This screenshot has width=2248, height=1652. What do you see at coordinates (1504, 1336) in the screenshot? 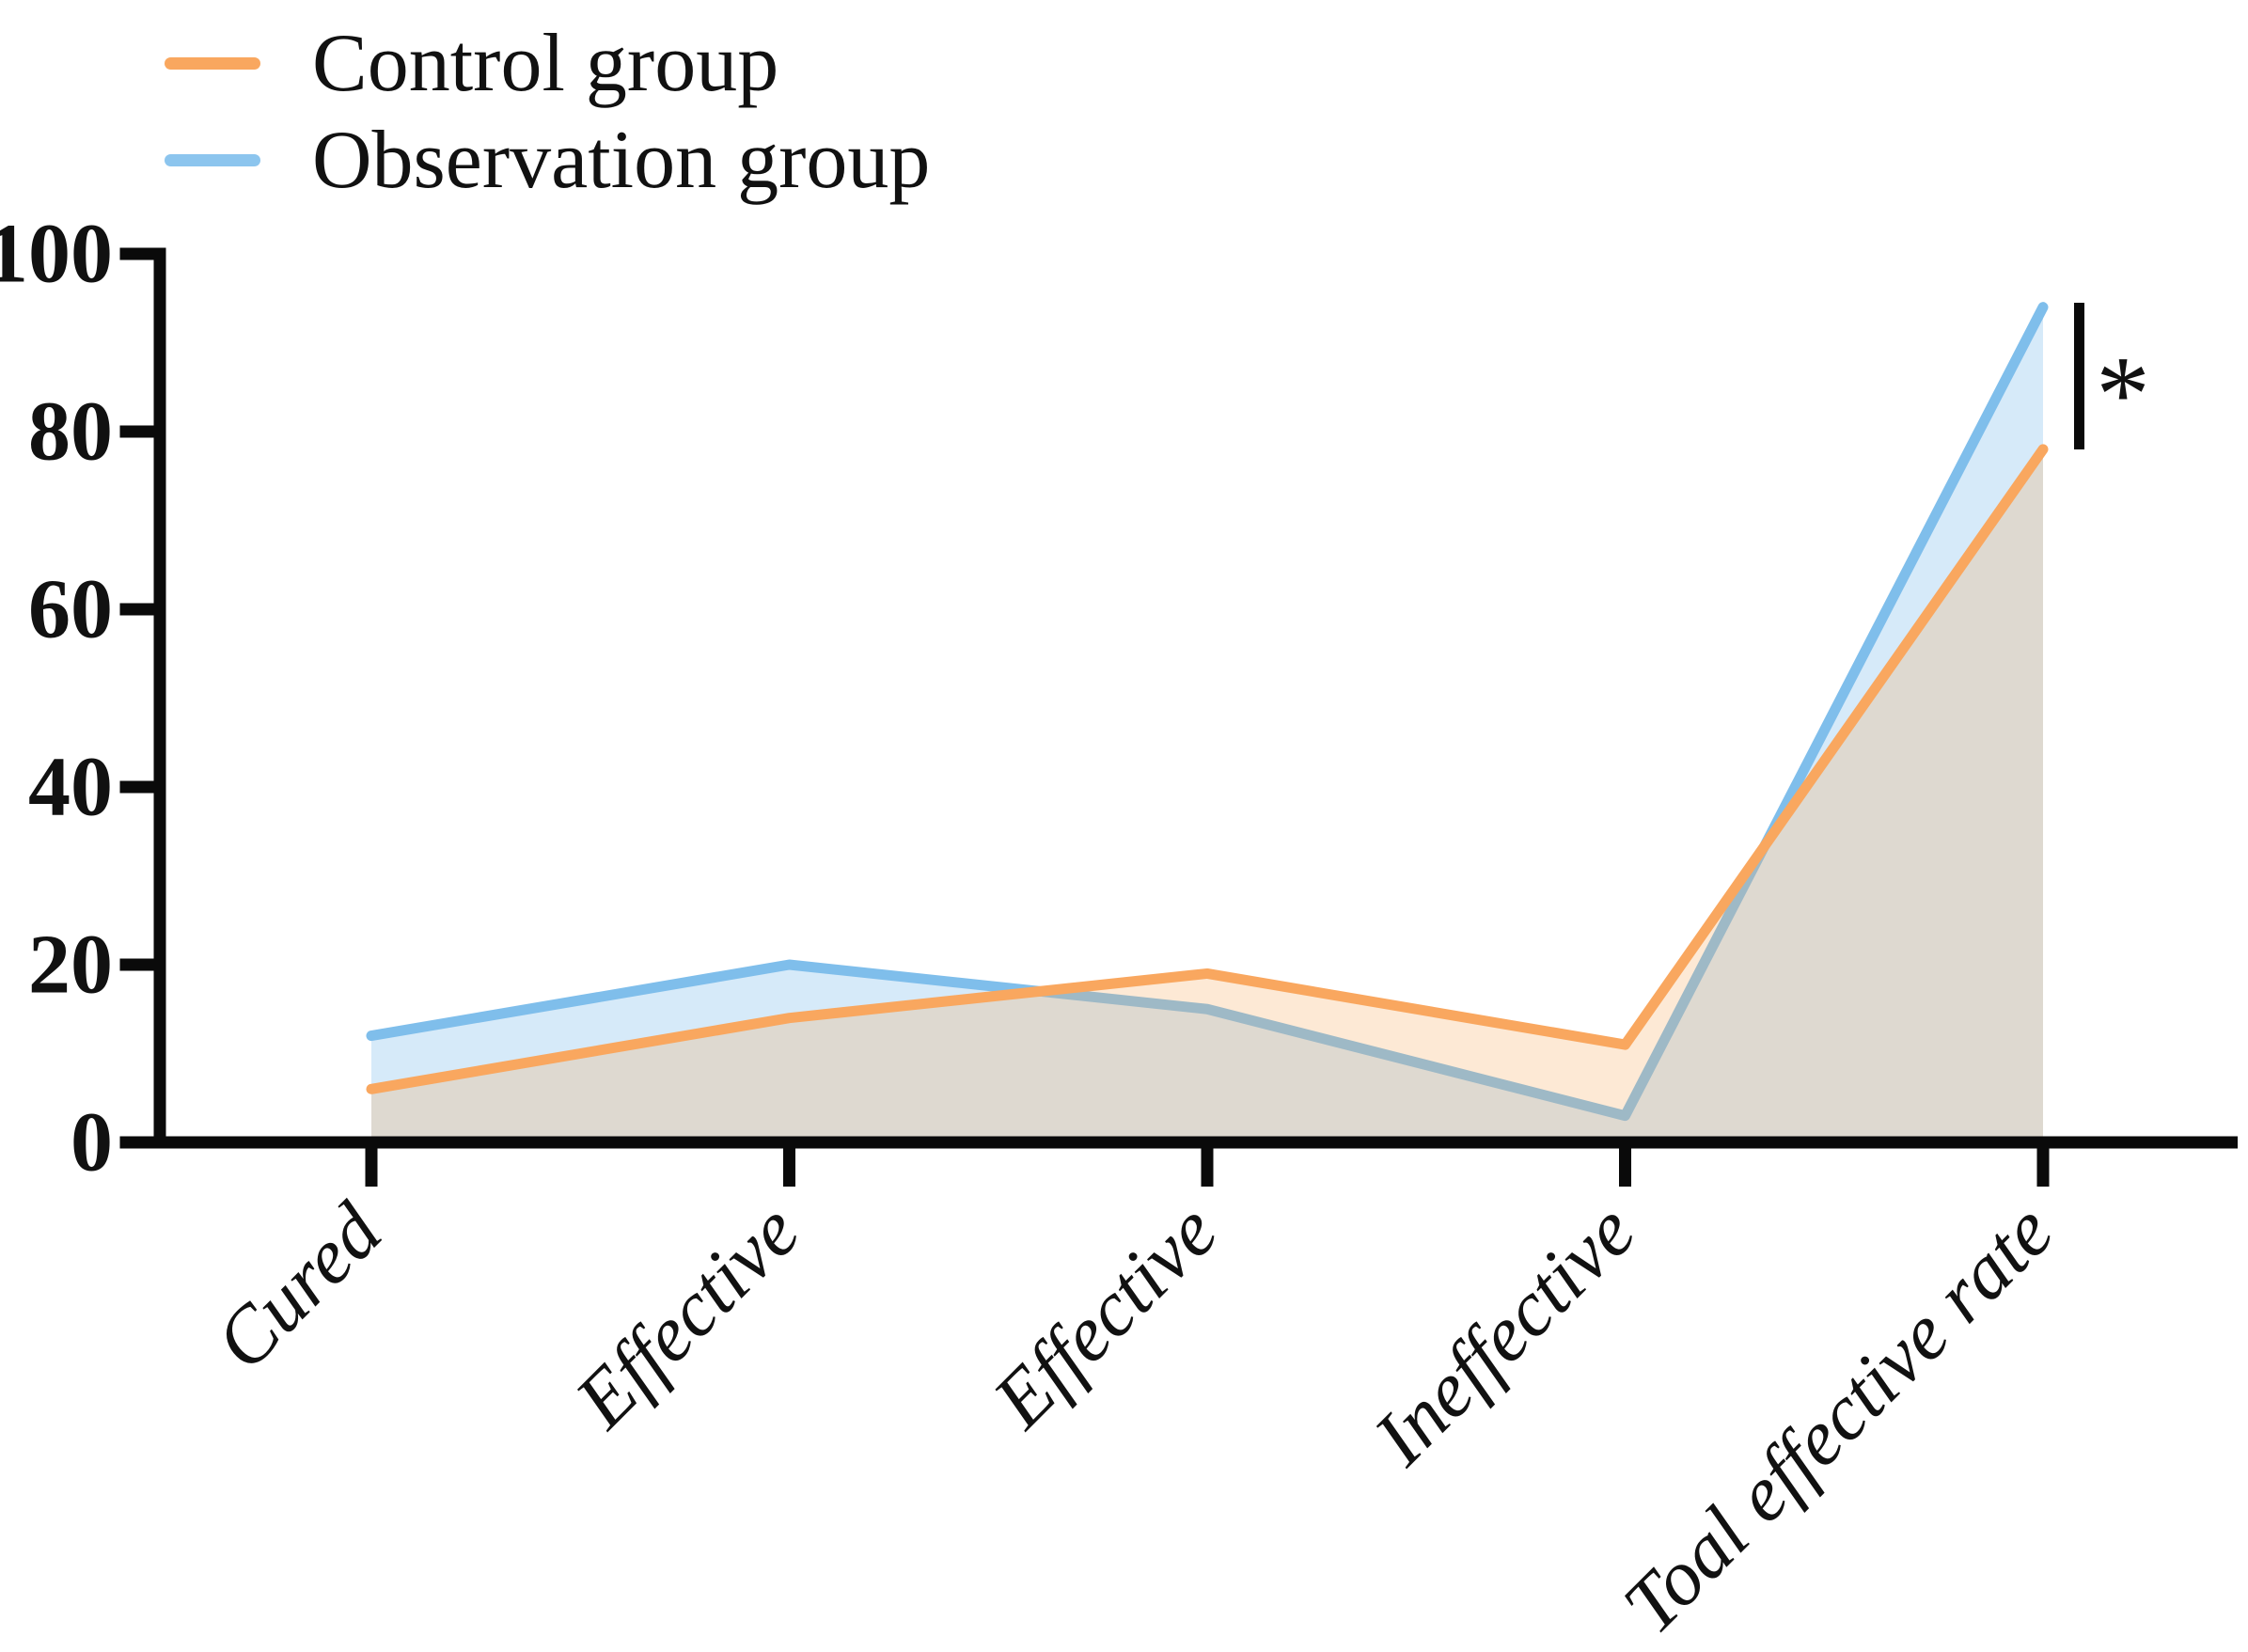
I see `x-category-label-ineffective: Ineffective` at bounding box center [1504, 1336].